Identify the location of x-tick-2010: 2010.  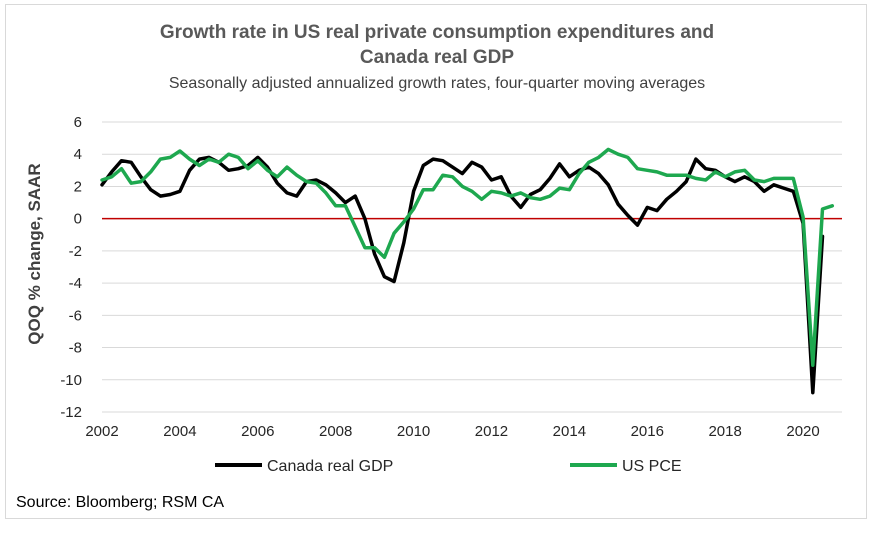
(413, 431).